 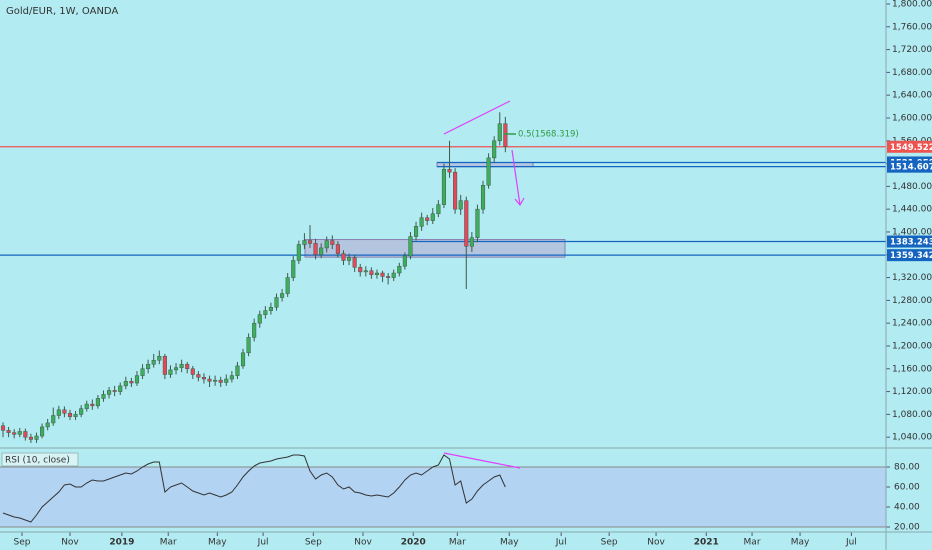 What do you see at coordinates (912, 118) in the screenshot?
I see `y-tick-label: 1,600.000` at bounding box center [912, 118].